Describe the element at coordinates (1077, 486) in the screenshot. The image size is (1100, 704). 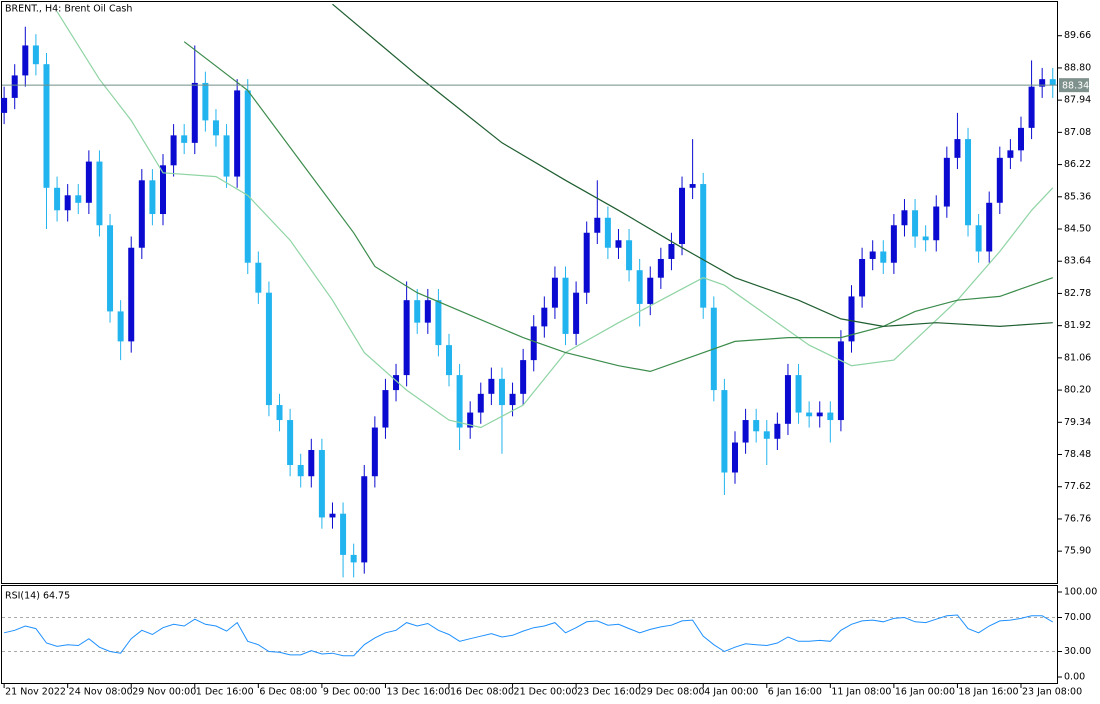
I see `y-tick-label: 77.62` at that location.